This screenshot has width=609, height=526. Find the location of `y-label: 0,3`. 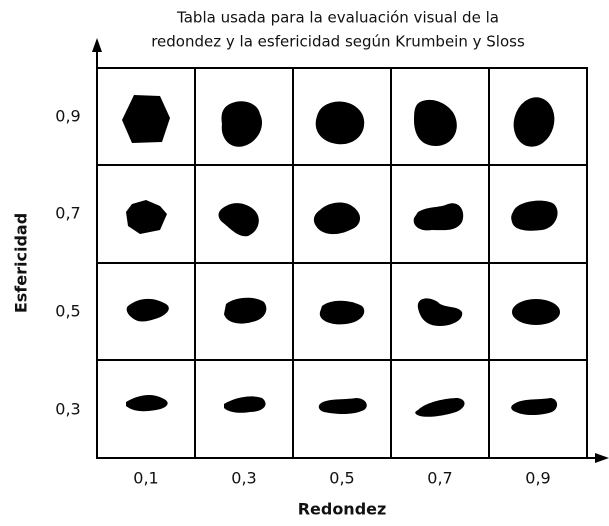

y-label: 0,3 is located at coordinates (67, 409).